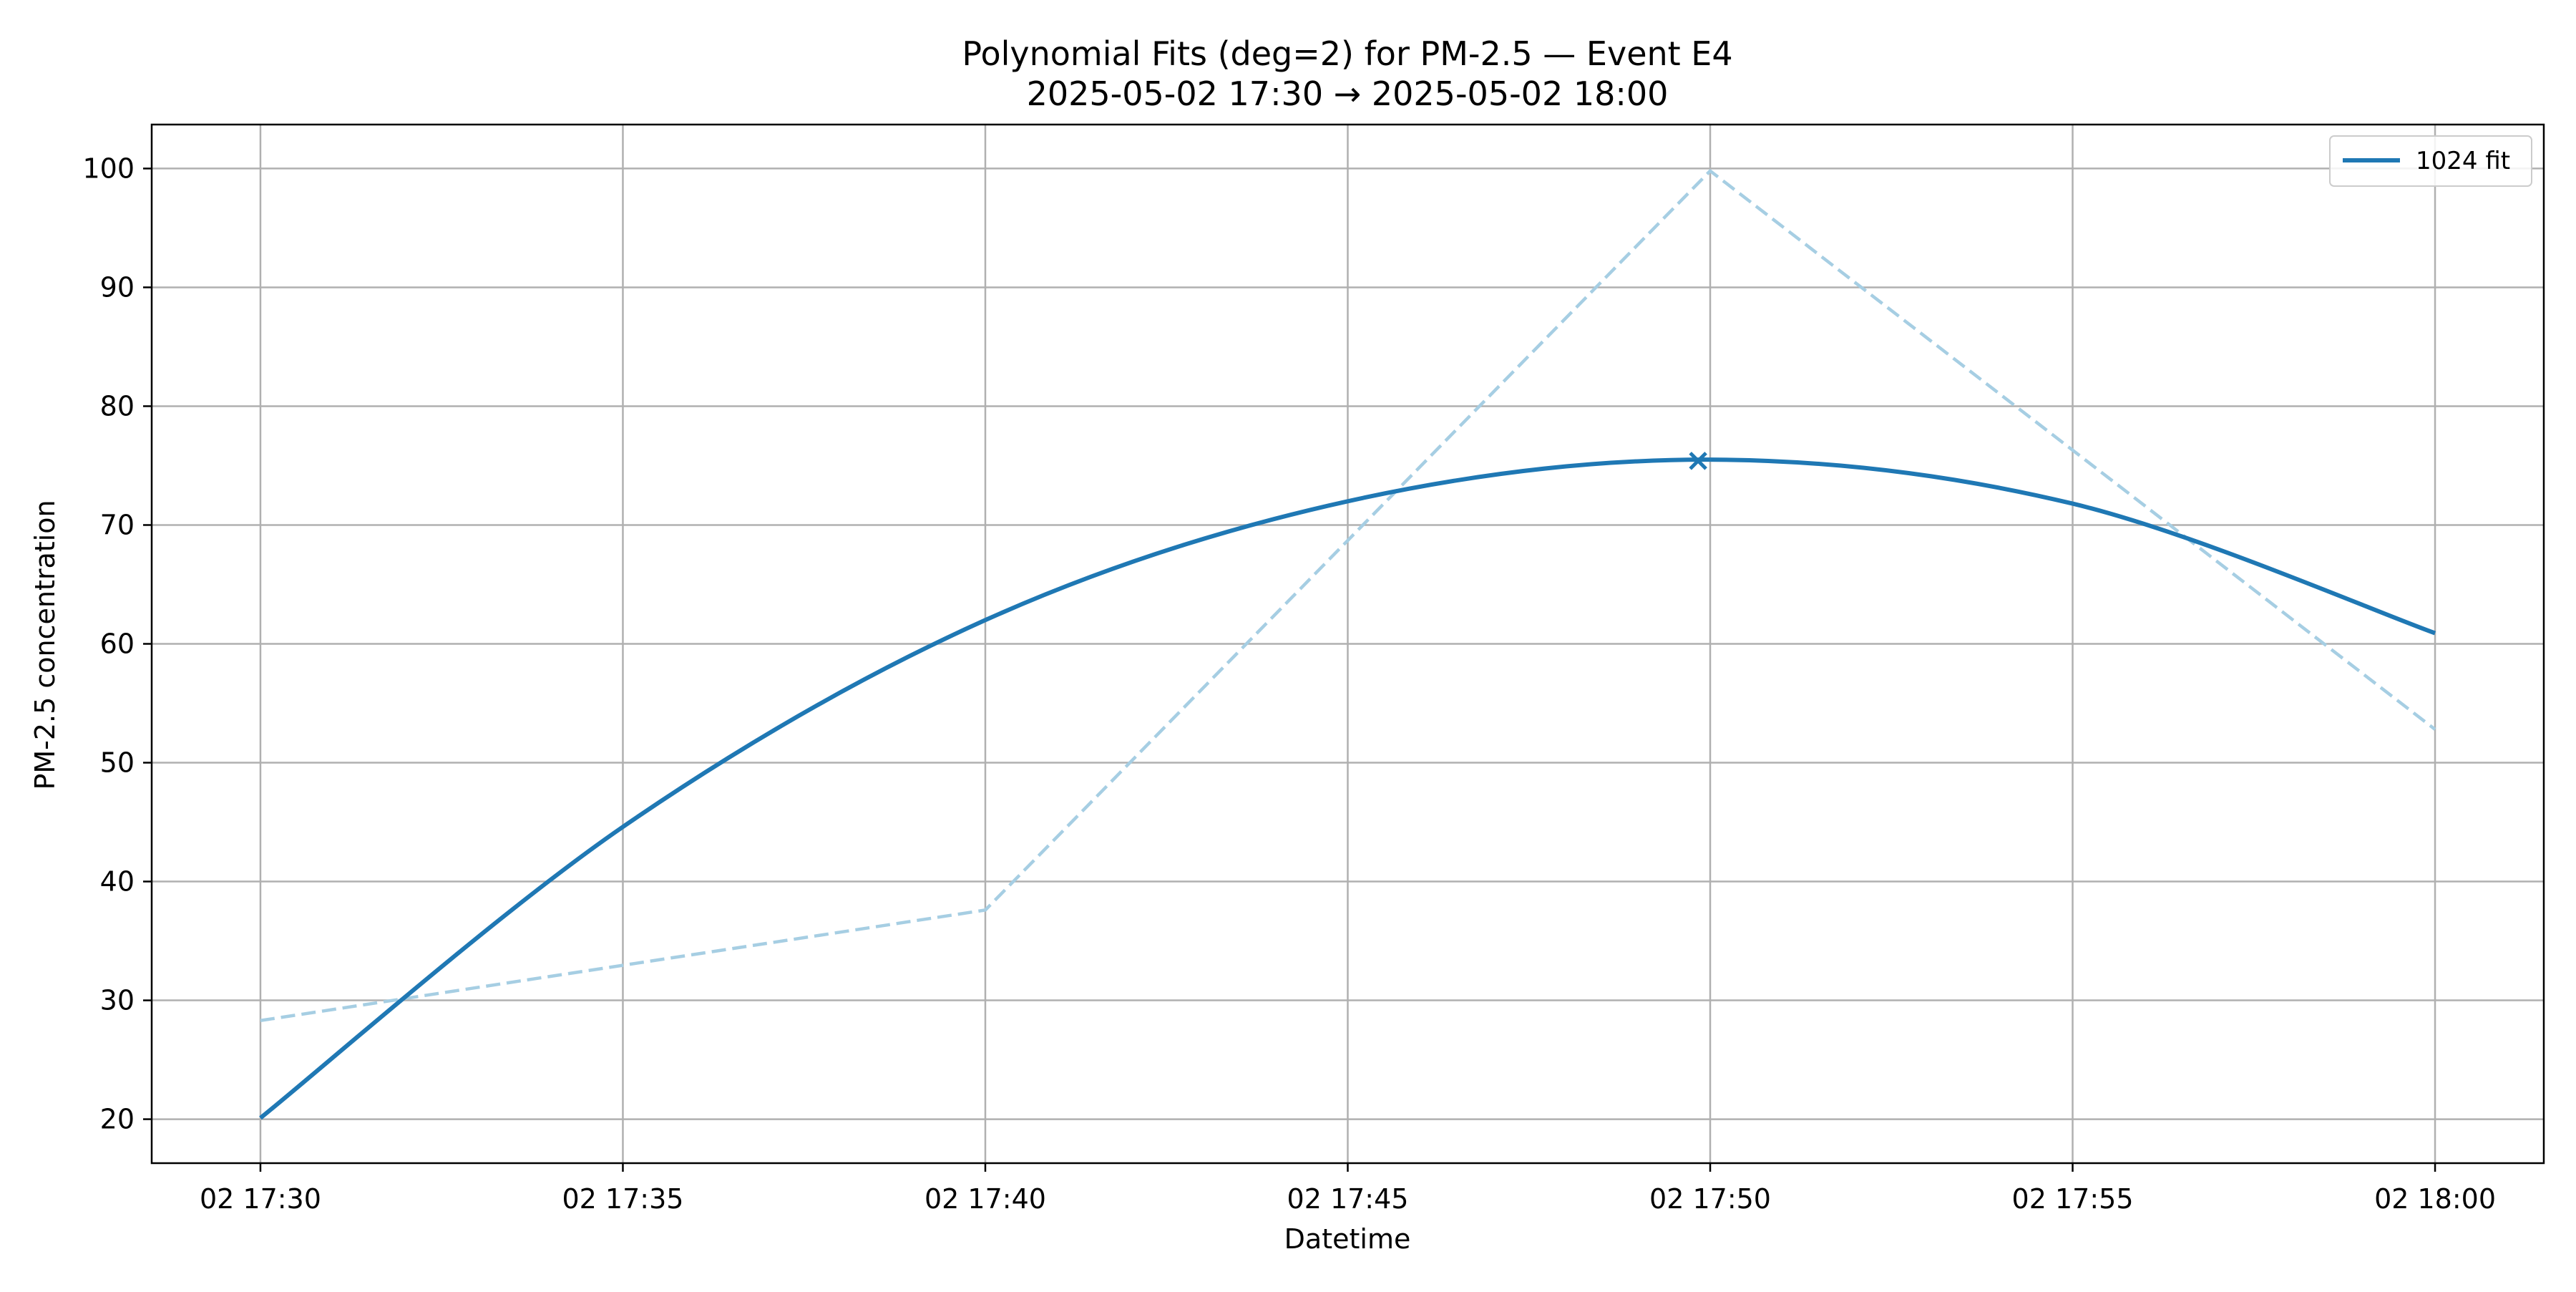 This screenshot has height=1292, width=2576. What do you see at coordinates (117, 524) in the screenshot?
I see `y-tick-label: 70` at bounding box center [117, 524].